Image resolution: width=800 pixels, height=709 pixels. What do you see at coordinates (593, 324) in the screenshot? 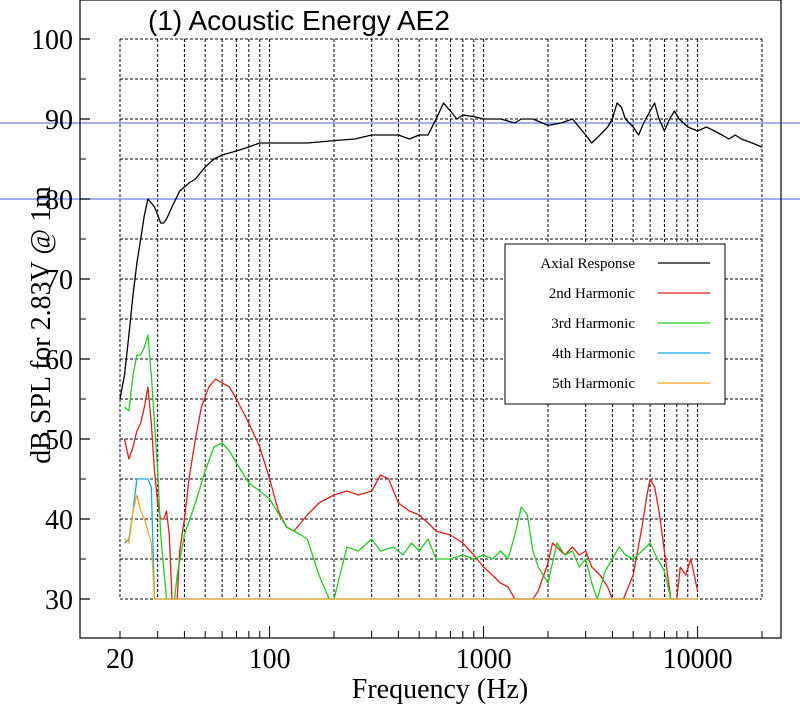
I see `legend-label: 3rd Harmonic` at bounding box center [593, 324].